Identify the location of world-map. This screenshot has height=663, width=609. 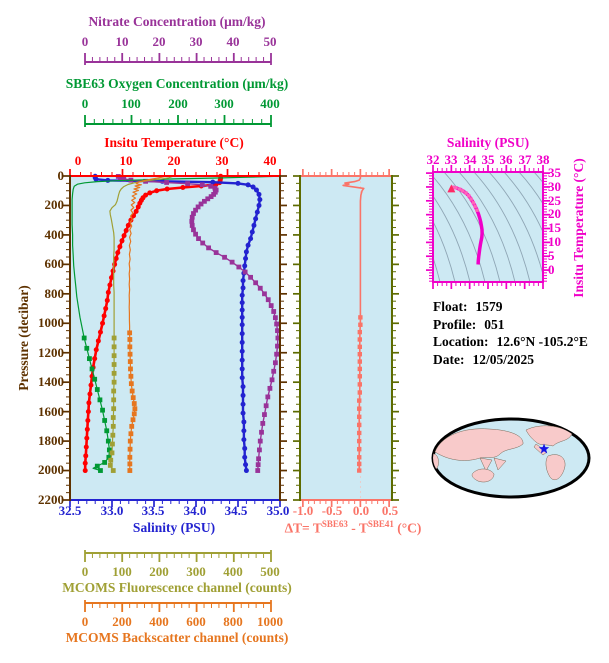
(511, 458).